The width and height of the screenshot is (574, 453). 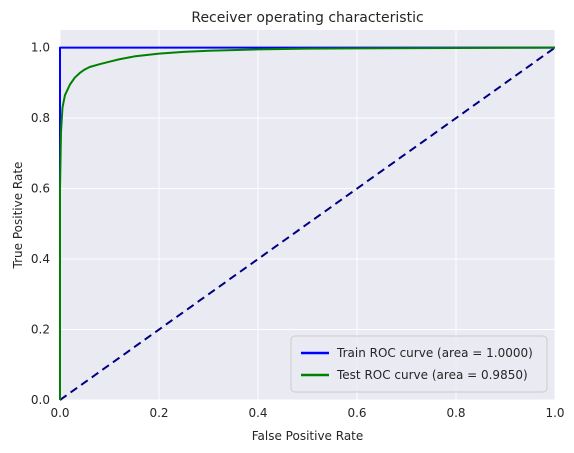 What do you see at coordinates (434, 353) in the screenshot?
I see `legend-label: Train ROC curve (area = 1.0000)` at bounding box center [434, 353].